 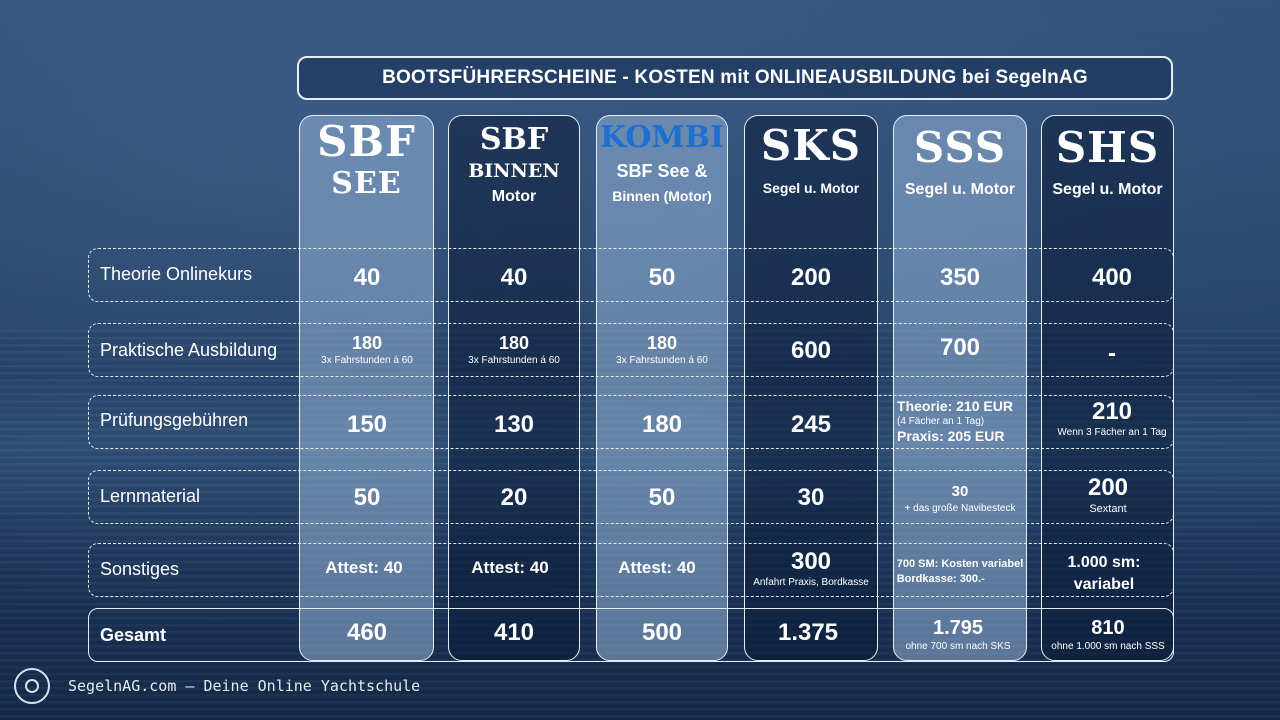 I want to click on footer-text: SegelnAG.com – Deine Online Yachtschule, so click(x=244, y=686).